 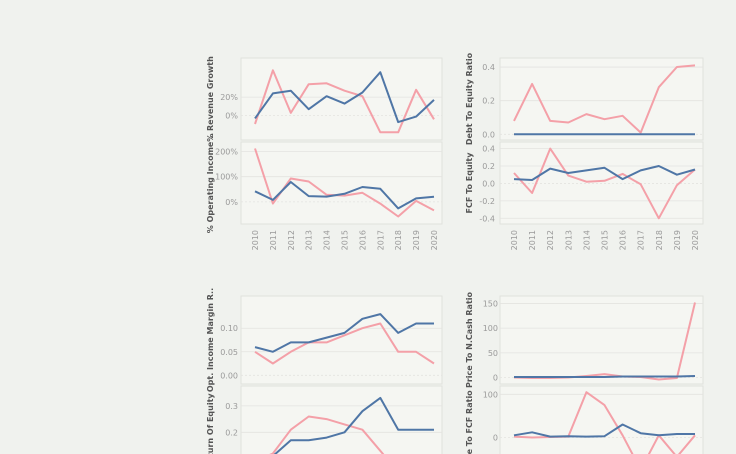 I want to click on y-tick-label: 0.00, so click(x=229, y=375).